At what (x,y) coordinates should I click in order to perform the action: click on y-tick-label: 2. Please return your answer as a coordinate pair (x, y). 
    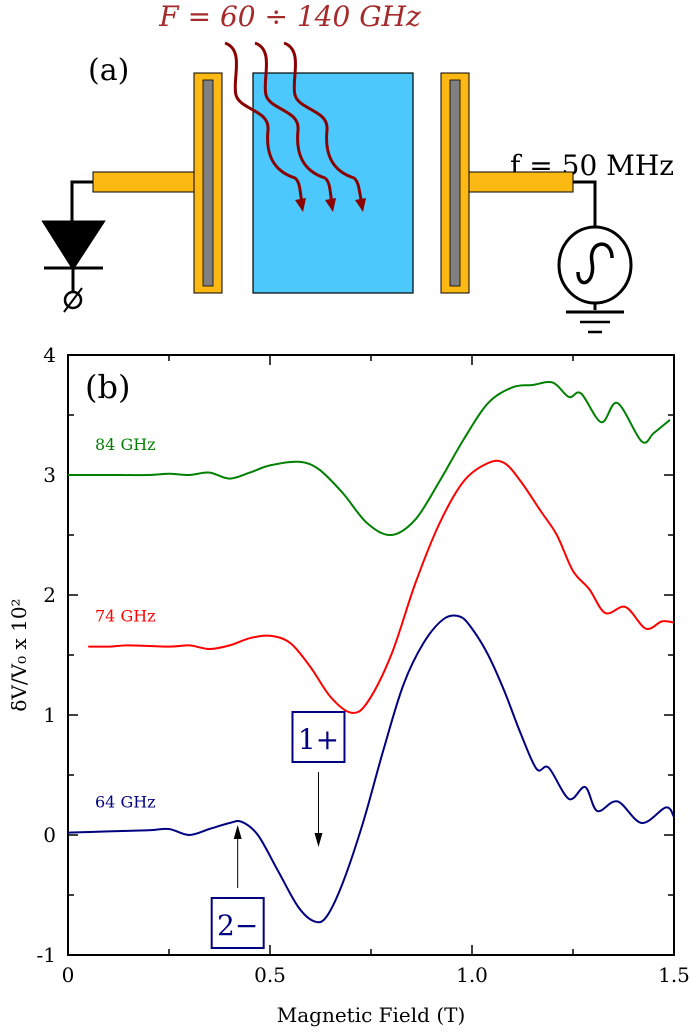
    Looking at the image, I should click on (49, 595).